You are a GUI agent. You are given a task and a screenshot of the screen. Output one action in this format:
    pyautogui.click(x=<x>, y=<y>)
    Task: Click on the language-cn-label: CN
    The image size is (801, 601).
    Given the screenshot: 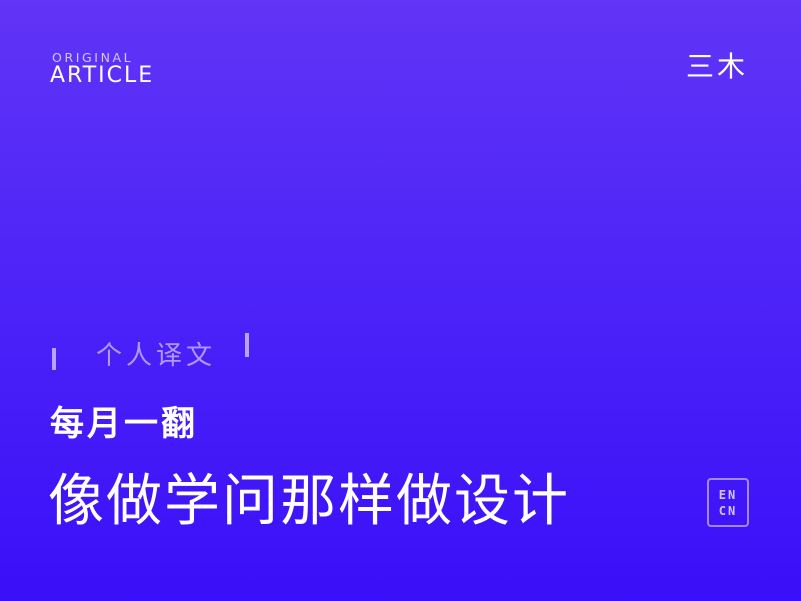 What is the action you would take?
    pyautogui.click(x=728, y=510)
    